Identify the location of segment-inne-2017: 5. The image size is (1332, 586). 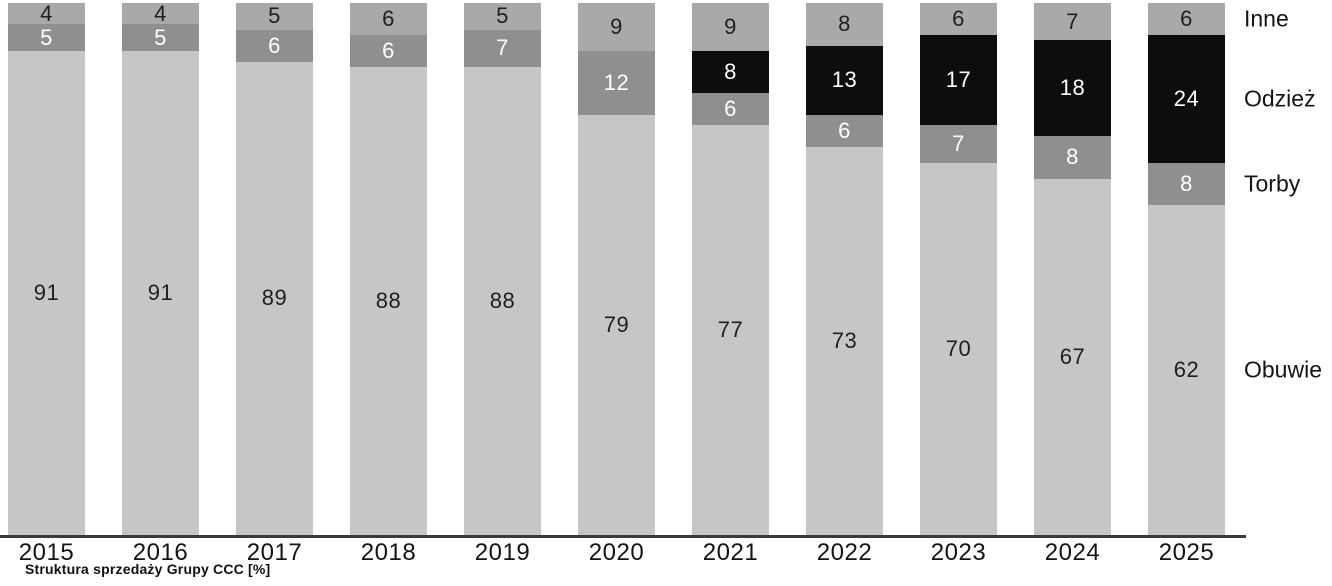
(274, 16).